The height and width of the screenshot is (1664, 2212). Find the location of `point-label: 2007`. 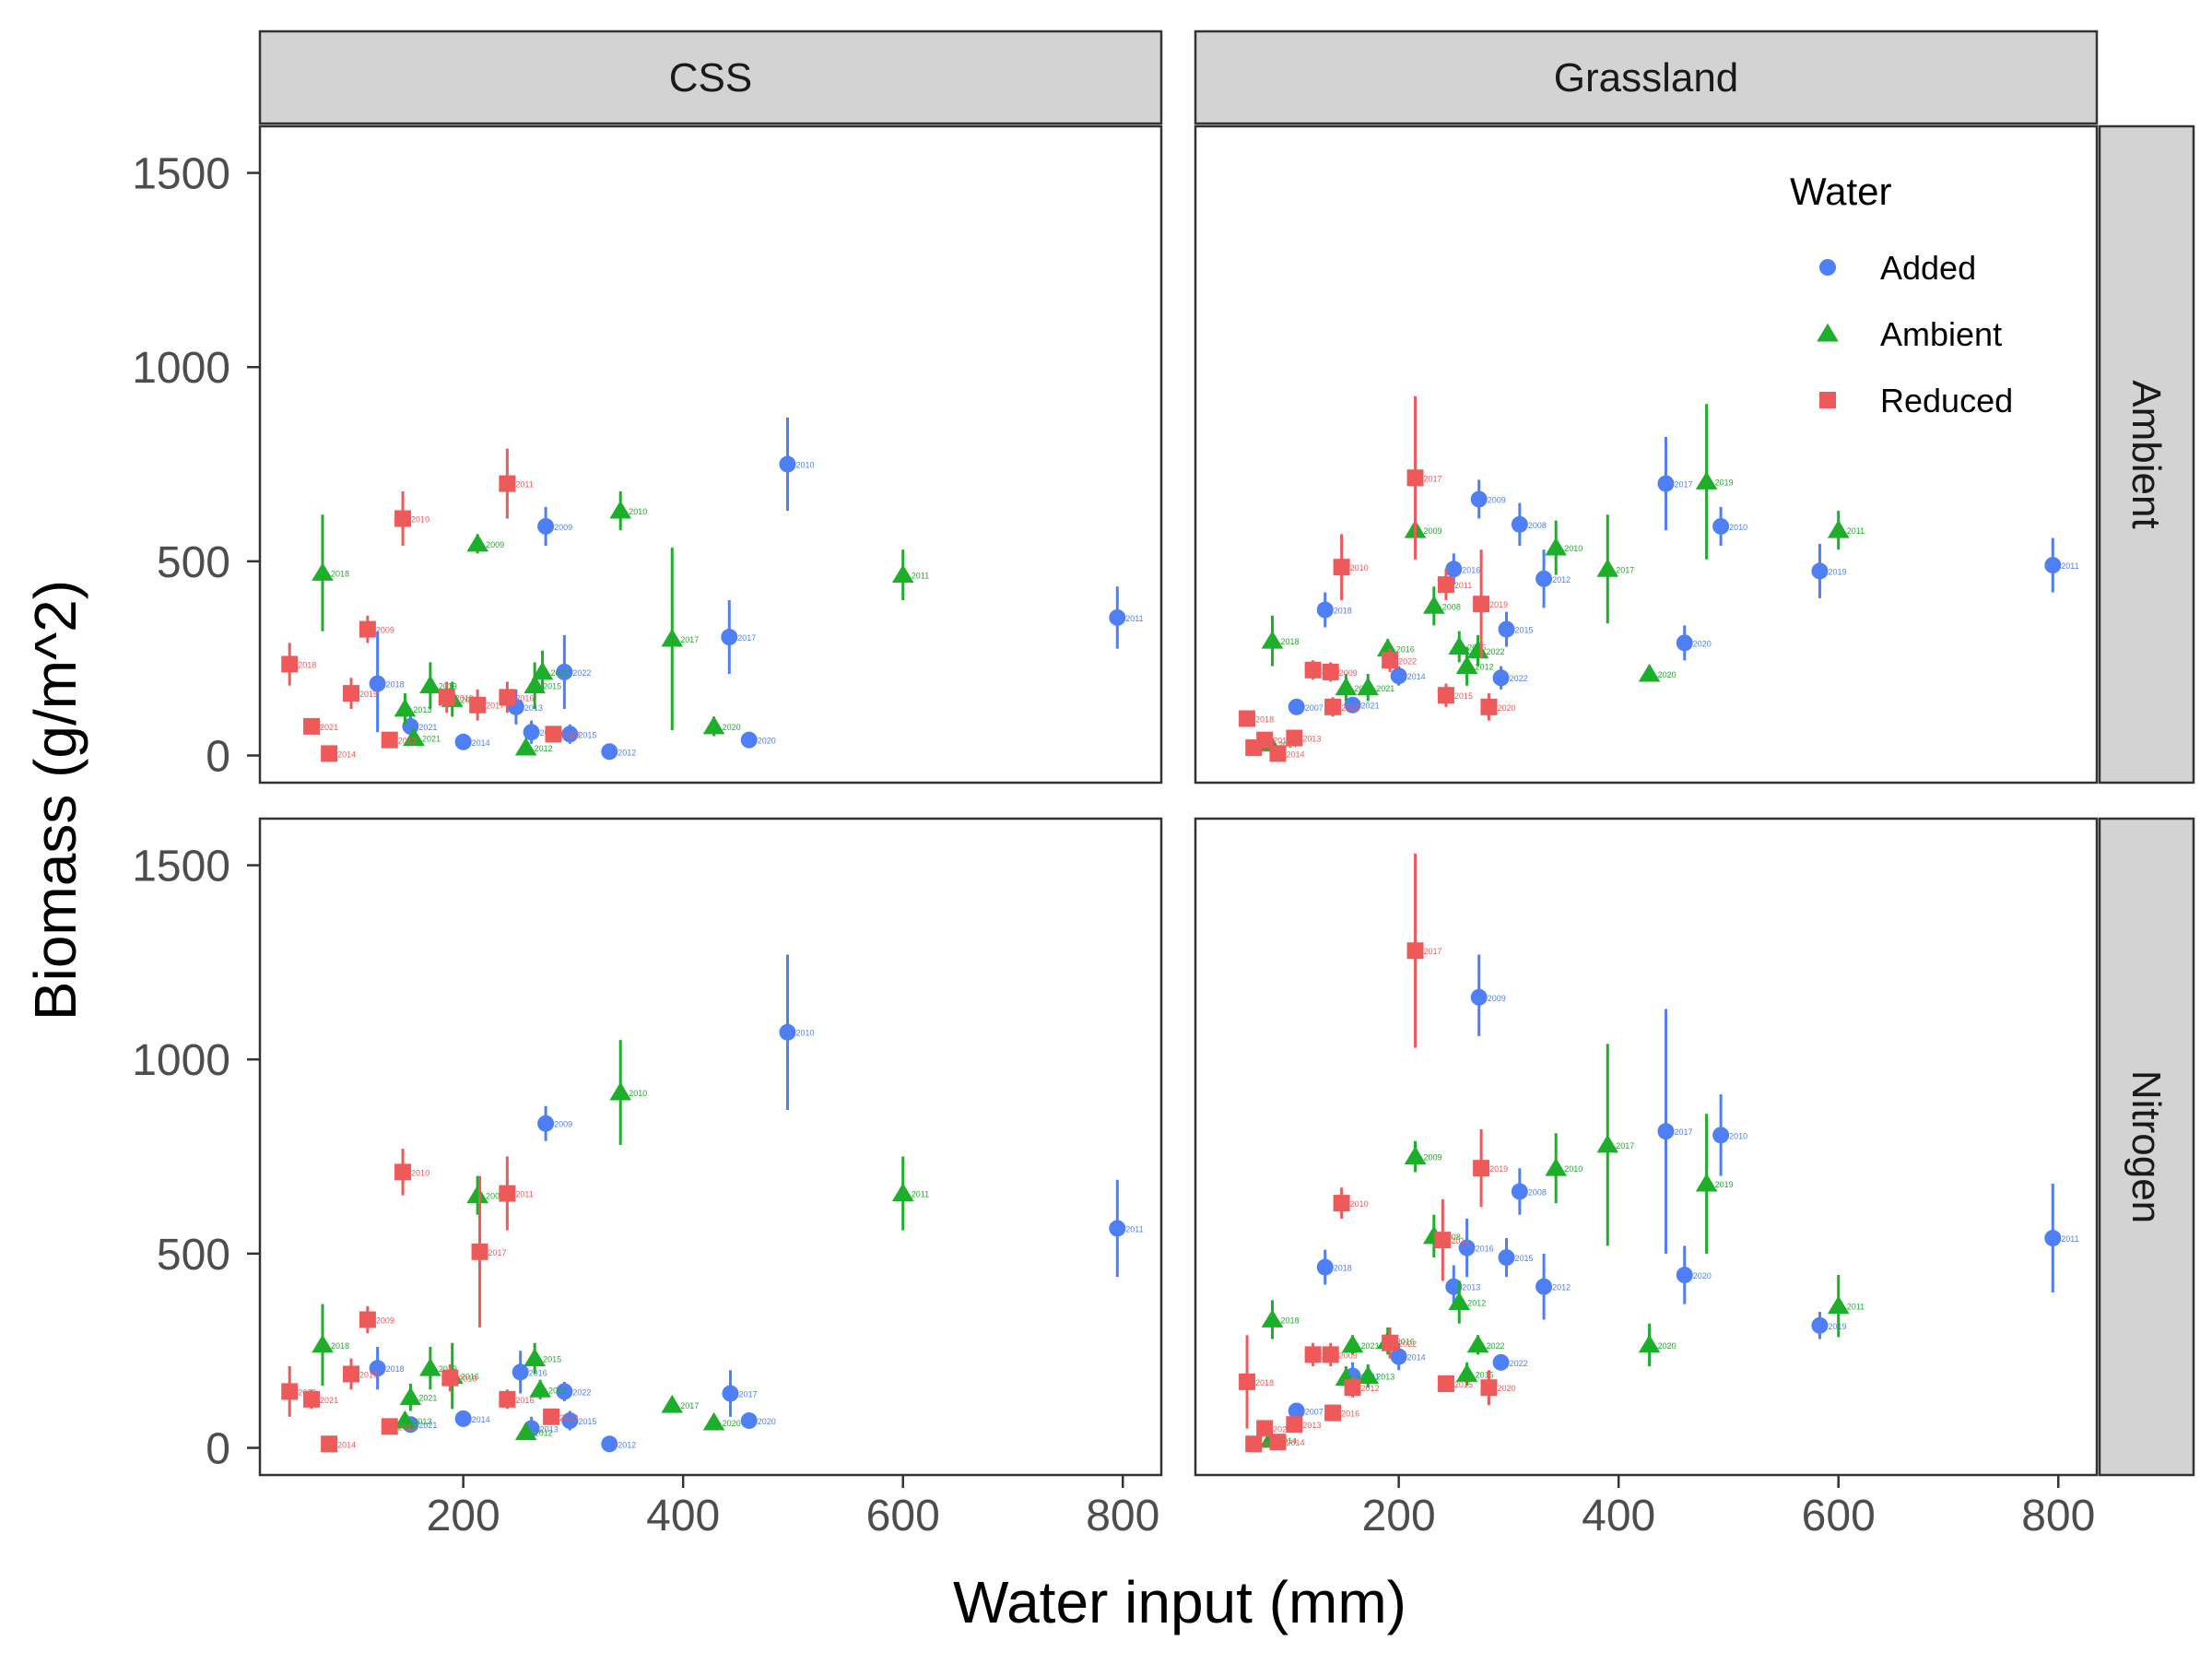

point-label: 2007 is located at coordinates (1314, 1411).